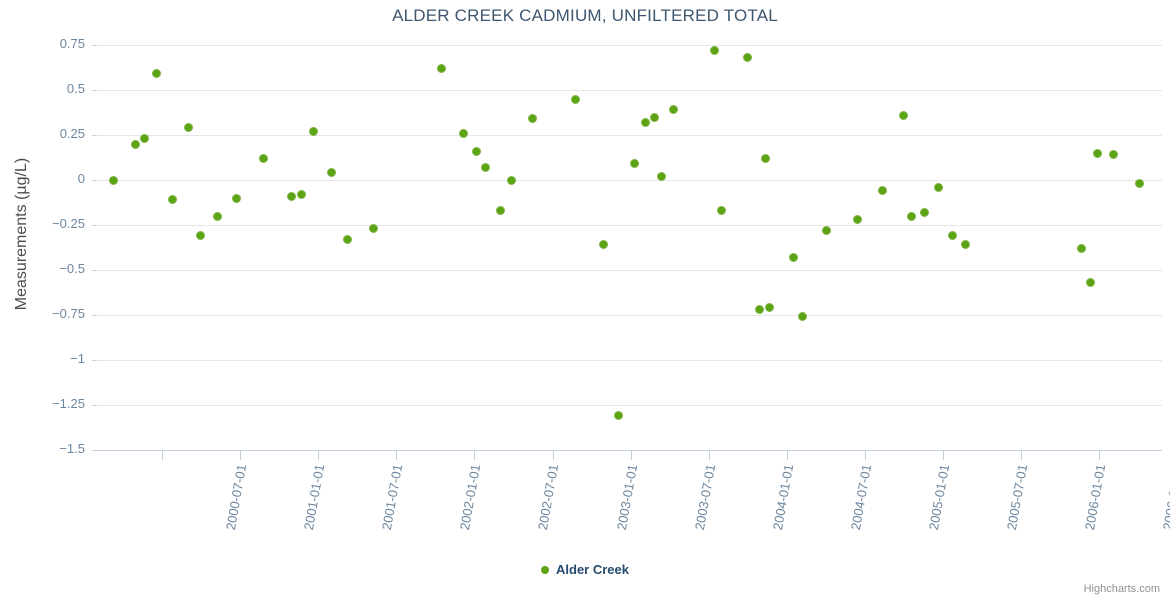 This screenshot has width=1170, height=600. What do you see at coordinates (68, 223) in the screenshot?
I see `y-axis-tick-label: −0.25` at bounding box center [68, 223].